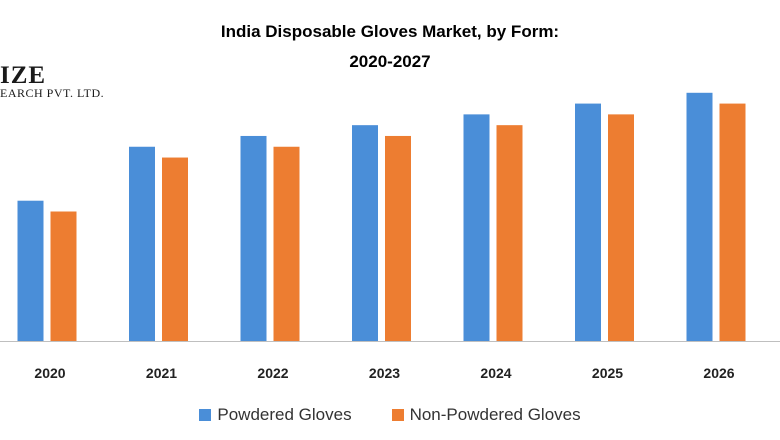 The width and height of the screenshot is (780, 440). I want to click on bar-powdered-2024, so click(476, 227).